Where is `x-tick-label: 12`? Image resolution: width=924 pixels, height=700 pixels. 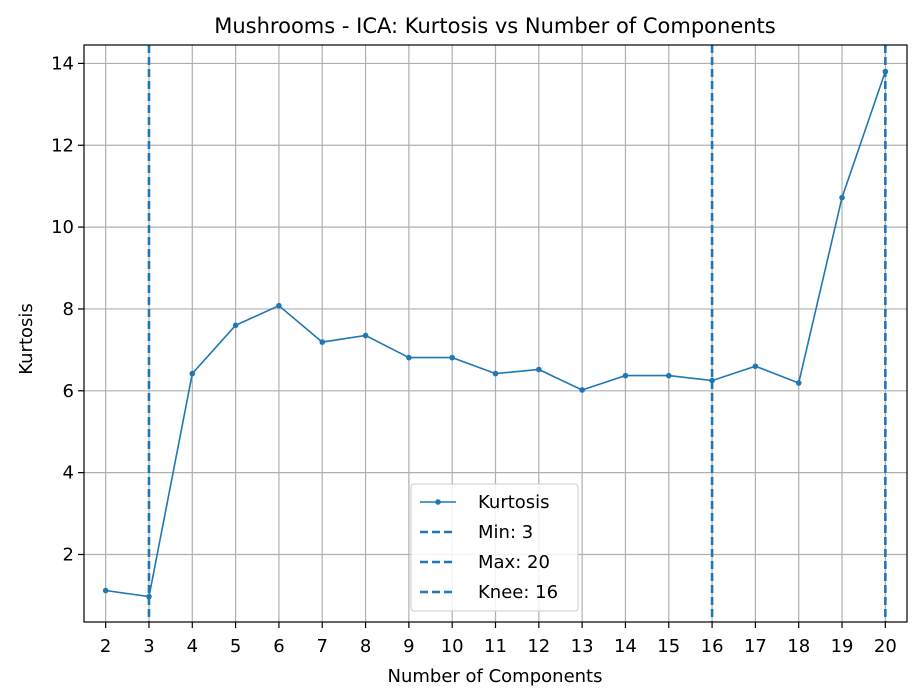
x-tick-label: 12 is located at coordinates (538, 646).